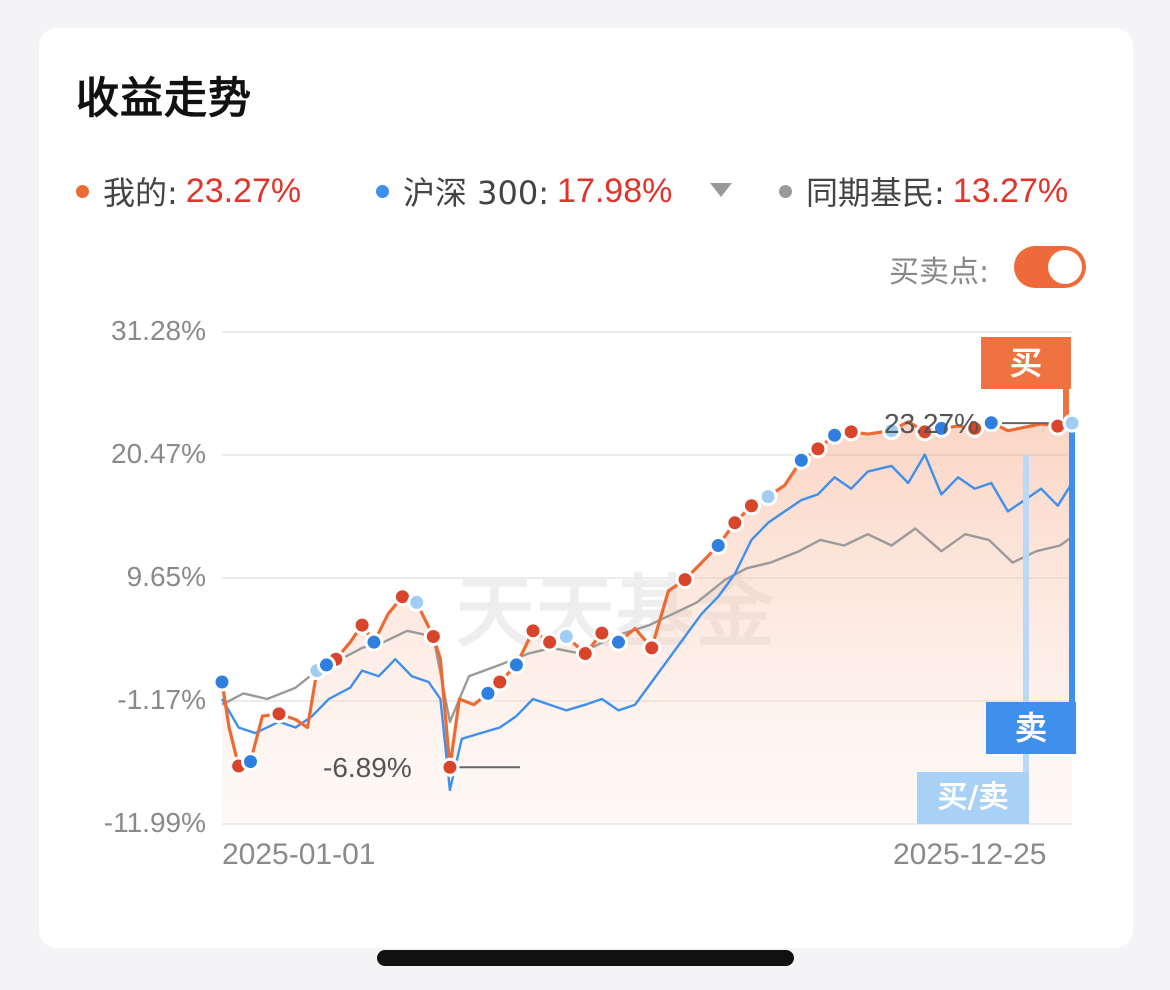 The width and height of the screenshot is (1170, 990). I want to click on x-tick-label: 2025-12-25, so click(970, 854).